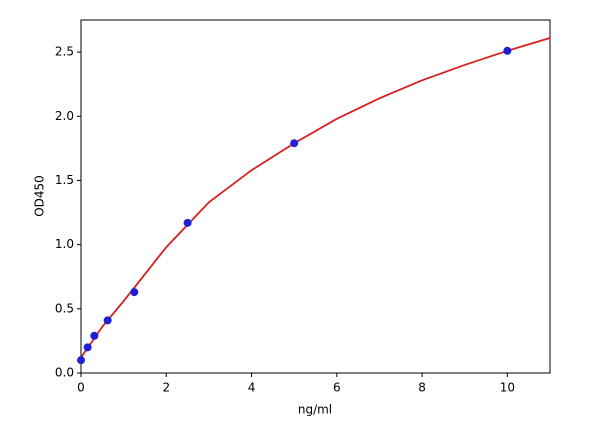 The width and height of the screenshot is (600, 430). I want to click on x-tick-label: 0, so click(81, 388).